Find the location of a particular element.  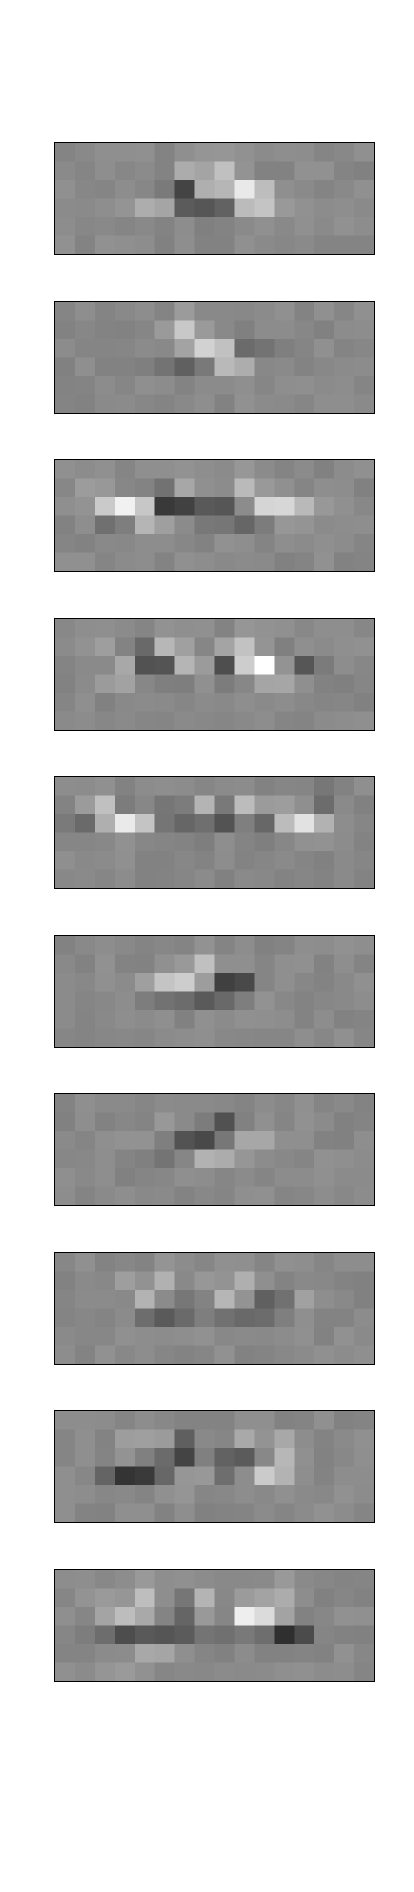

filter-3-image is located at coordinates (214, 515).